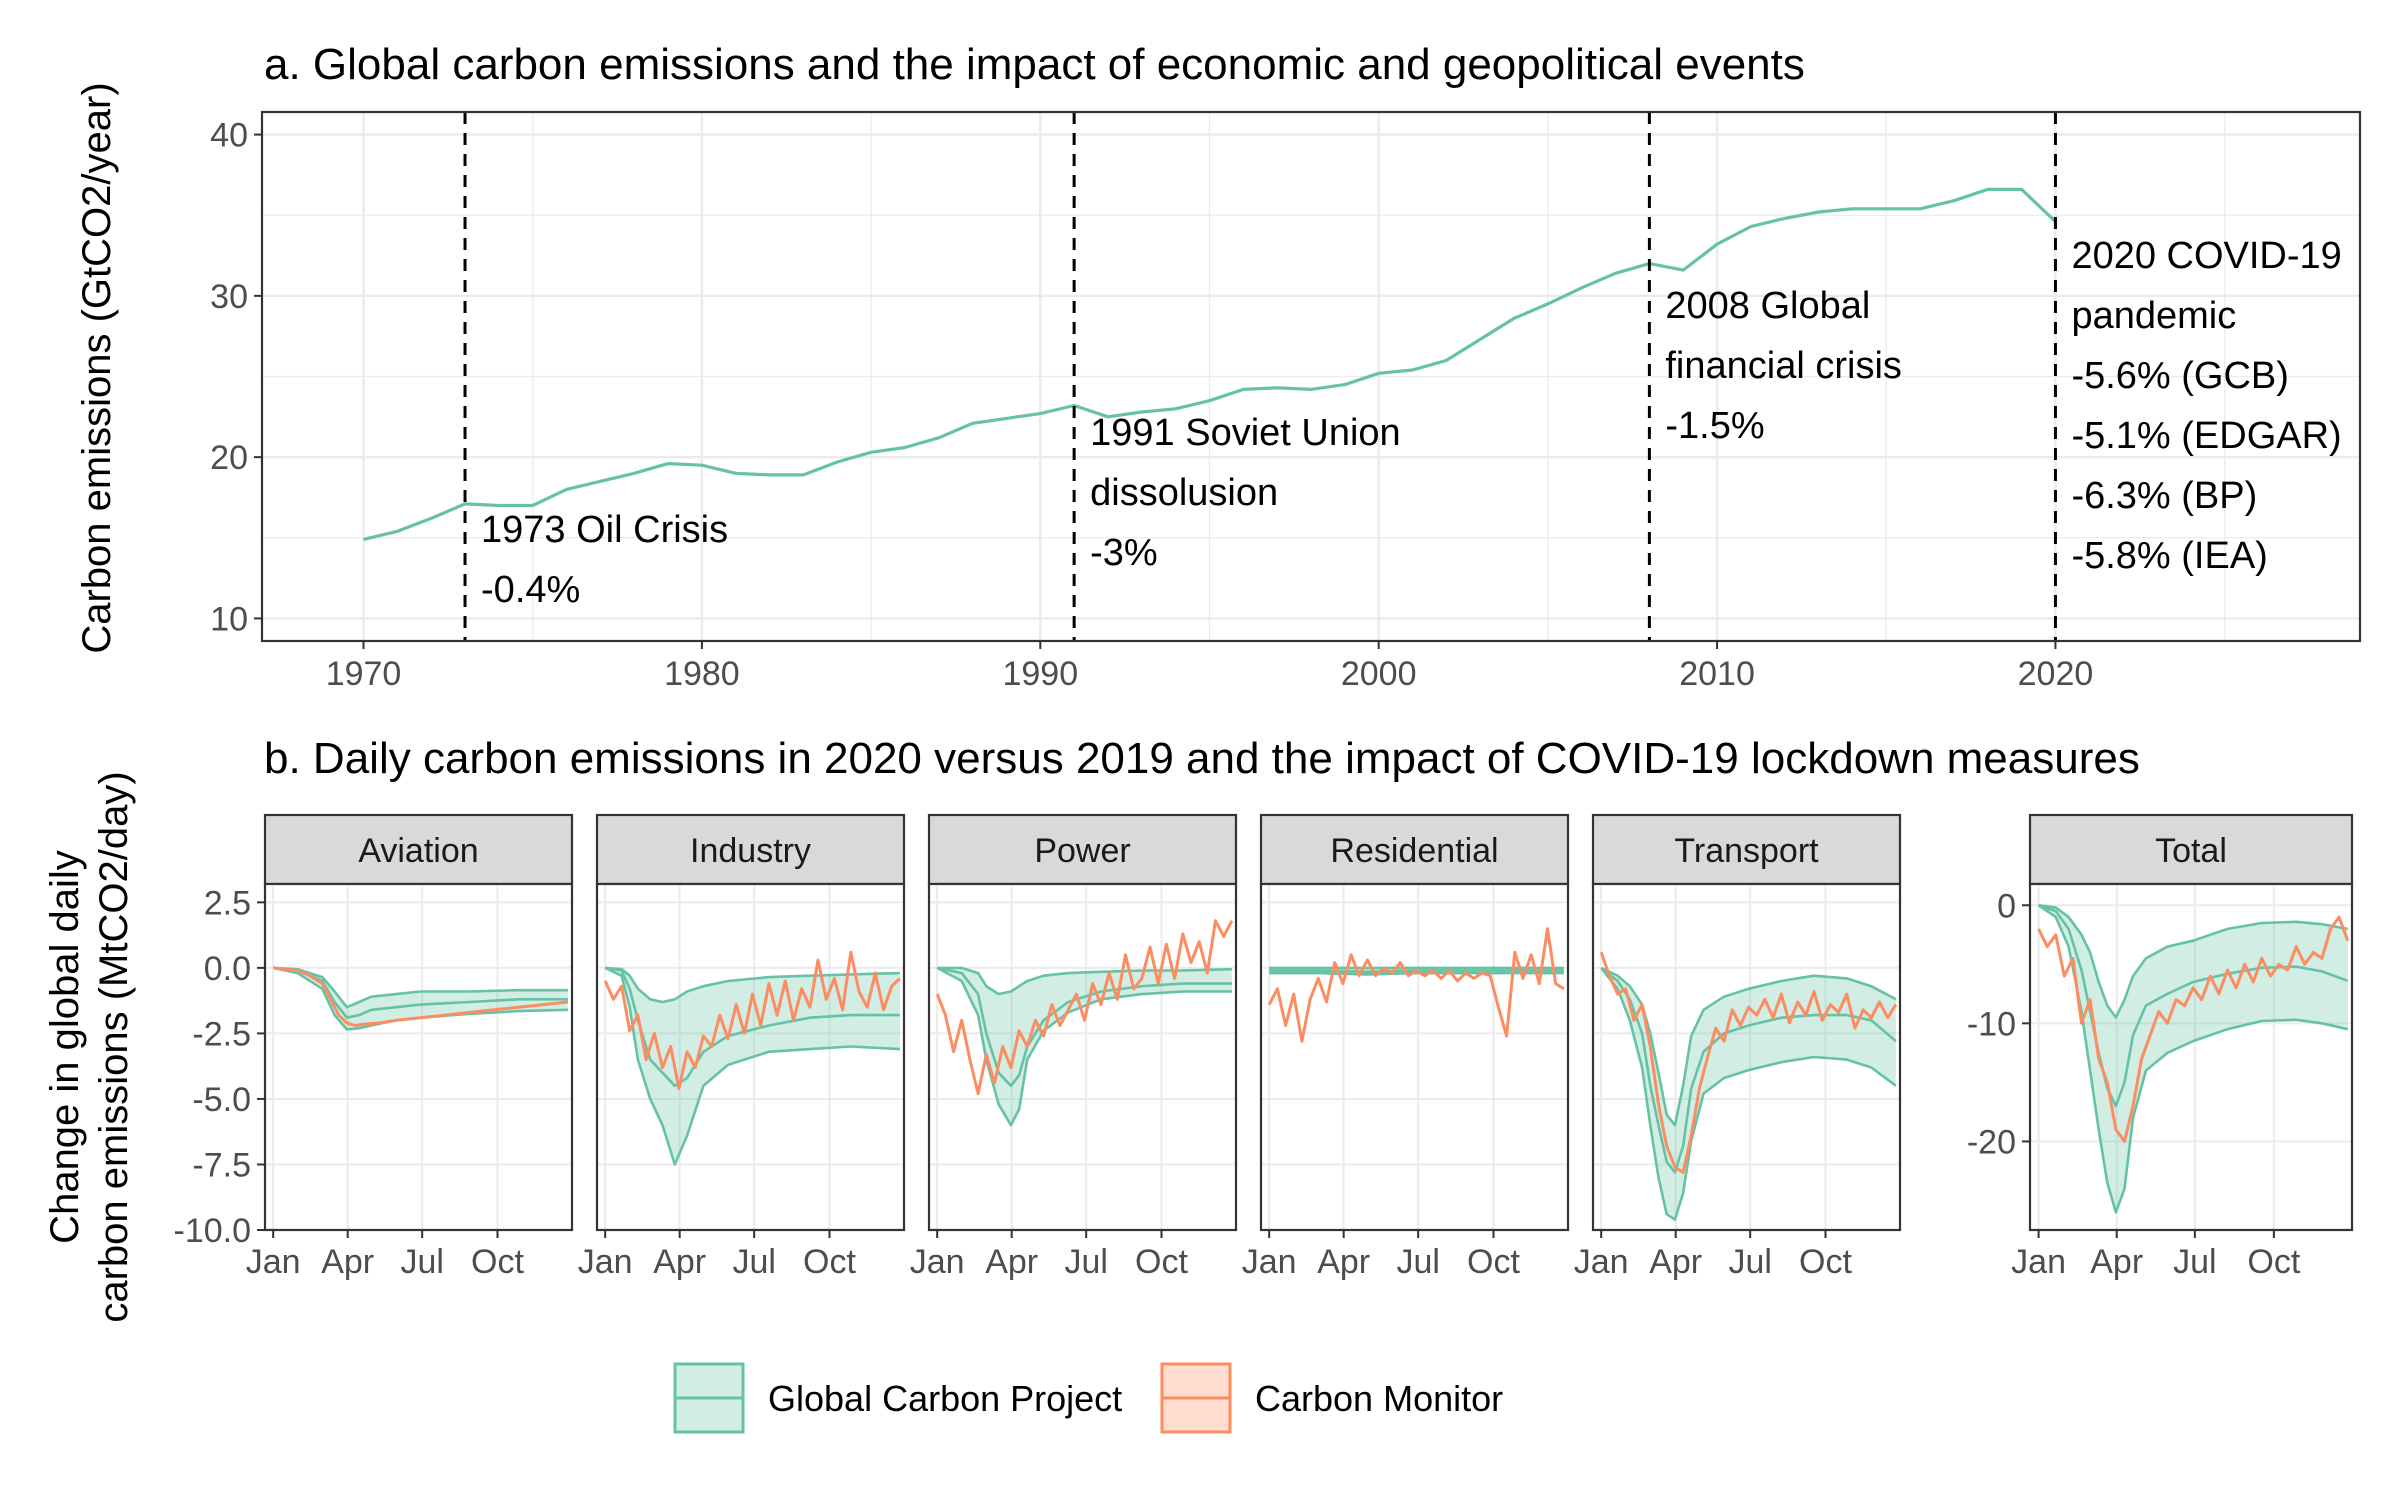 Image resolution: width=2400 pixels, height=1500 pixels. Describe the element at coordinates (2006, 906) in the screenshot. I see `facet-y-tick-label: 0` at that location.